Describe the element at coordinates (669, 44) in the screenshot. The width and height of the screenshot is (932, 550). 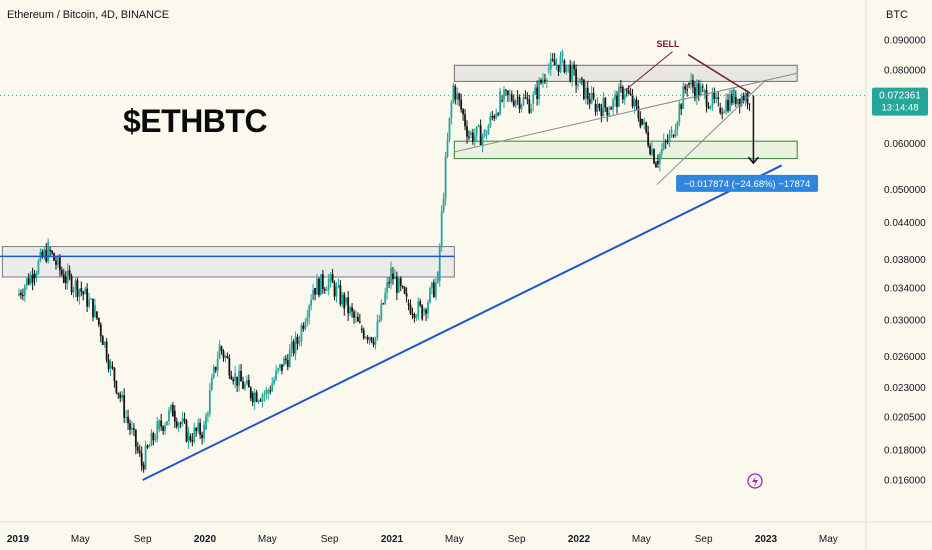
I see `sell-label: SELL` at that location.